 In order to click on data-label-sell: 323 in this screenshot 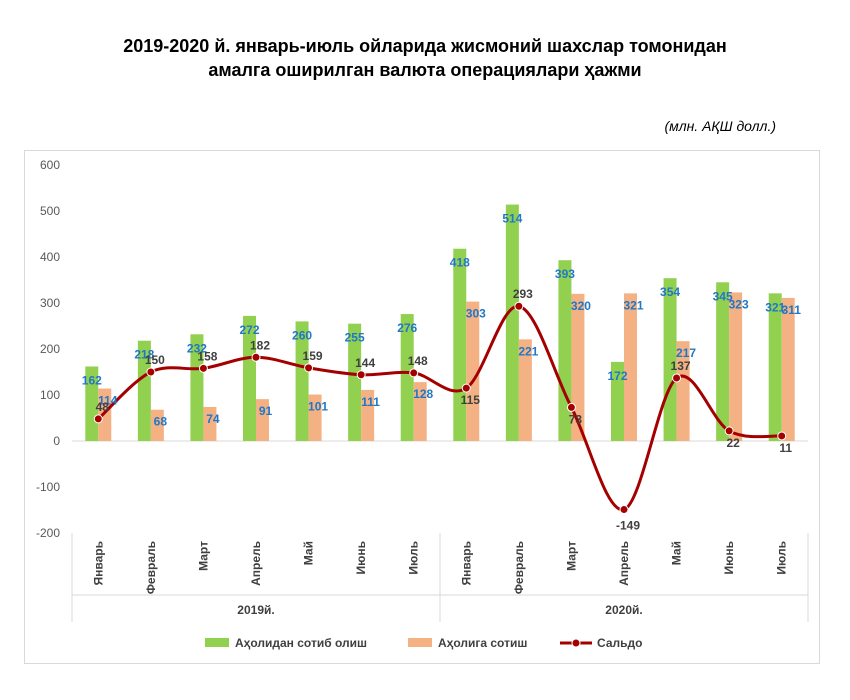, I will do `click(739, 304)`.